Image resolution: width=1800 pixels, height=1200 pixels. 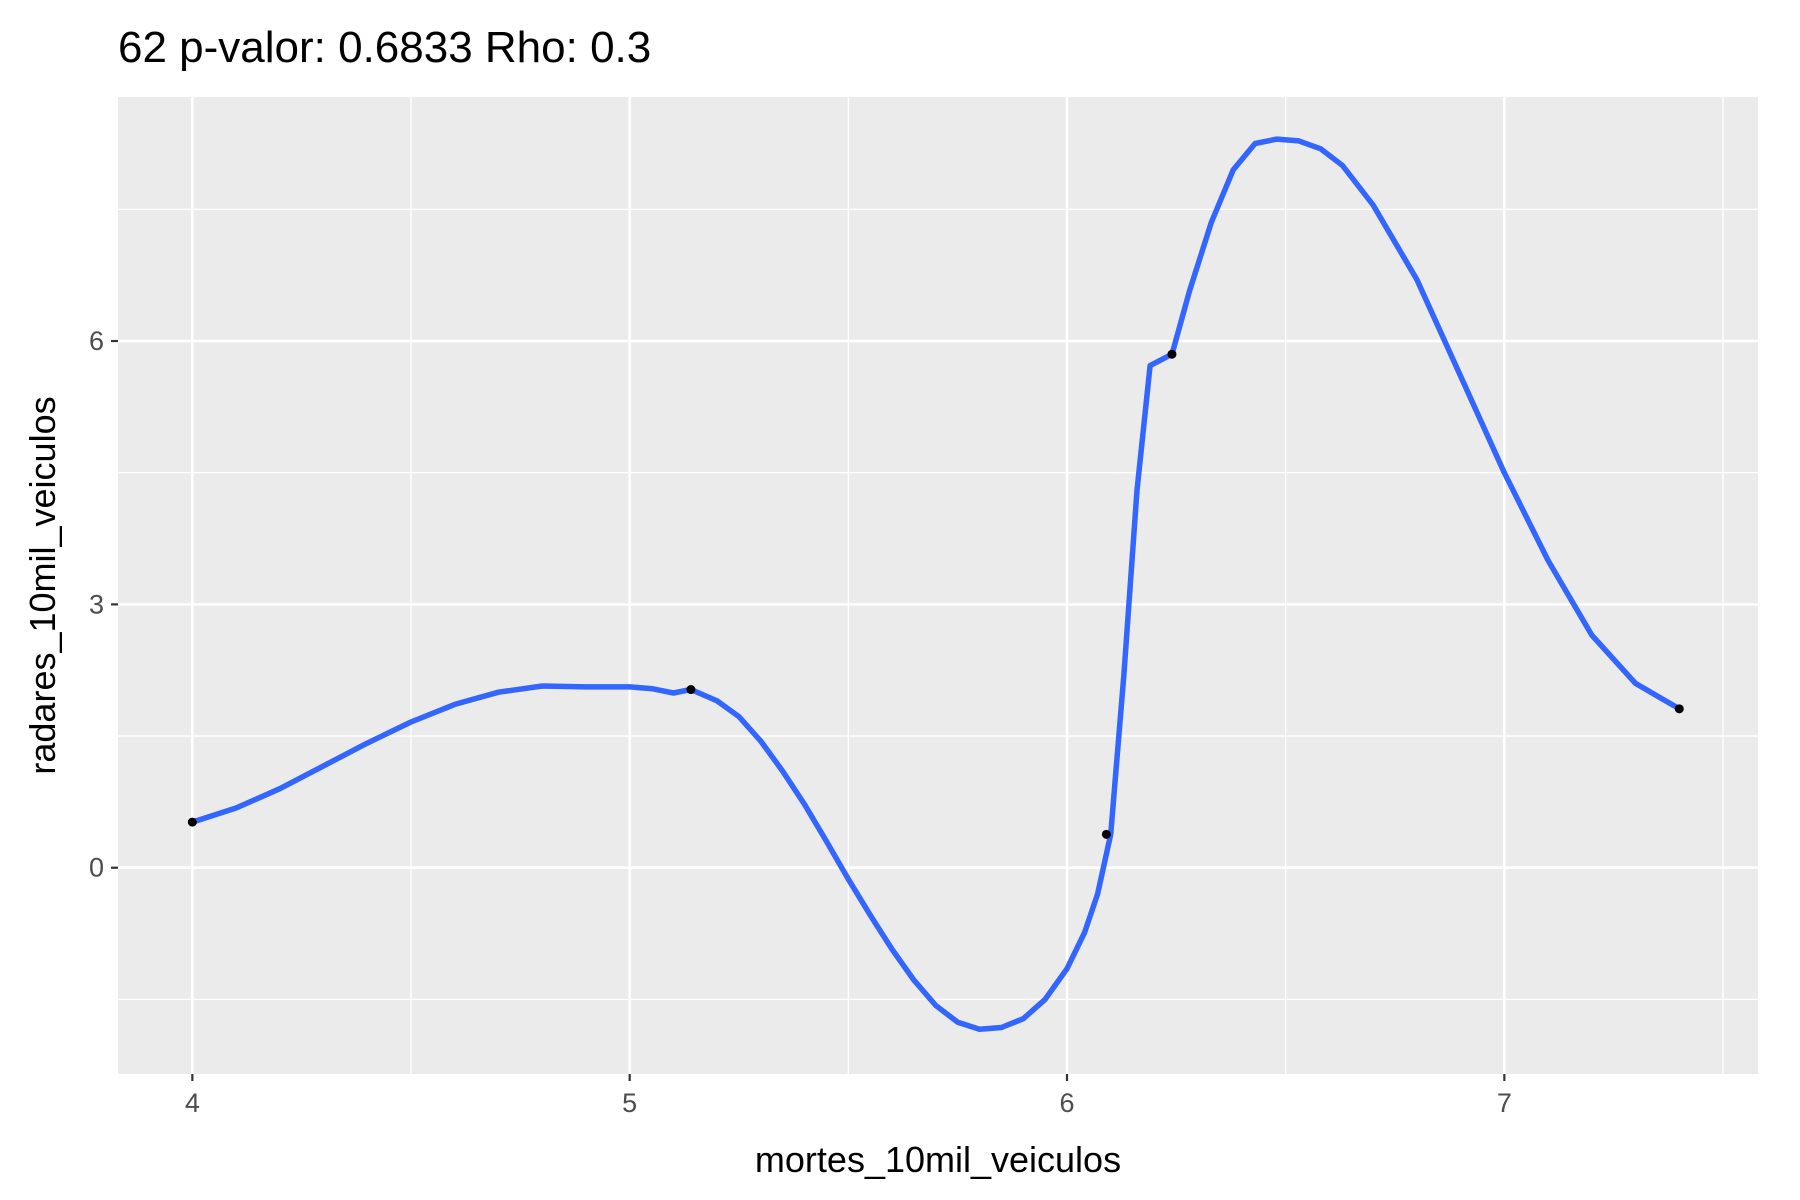 I want to click on y-tick-label: 0, so click(x=96, y=868).